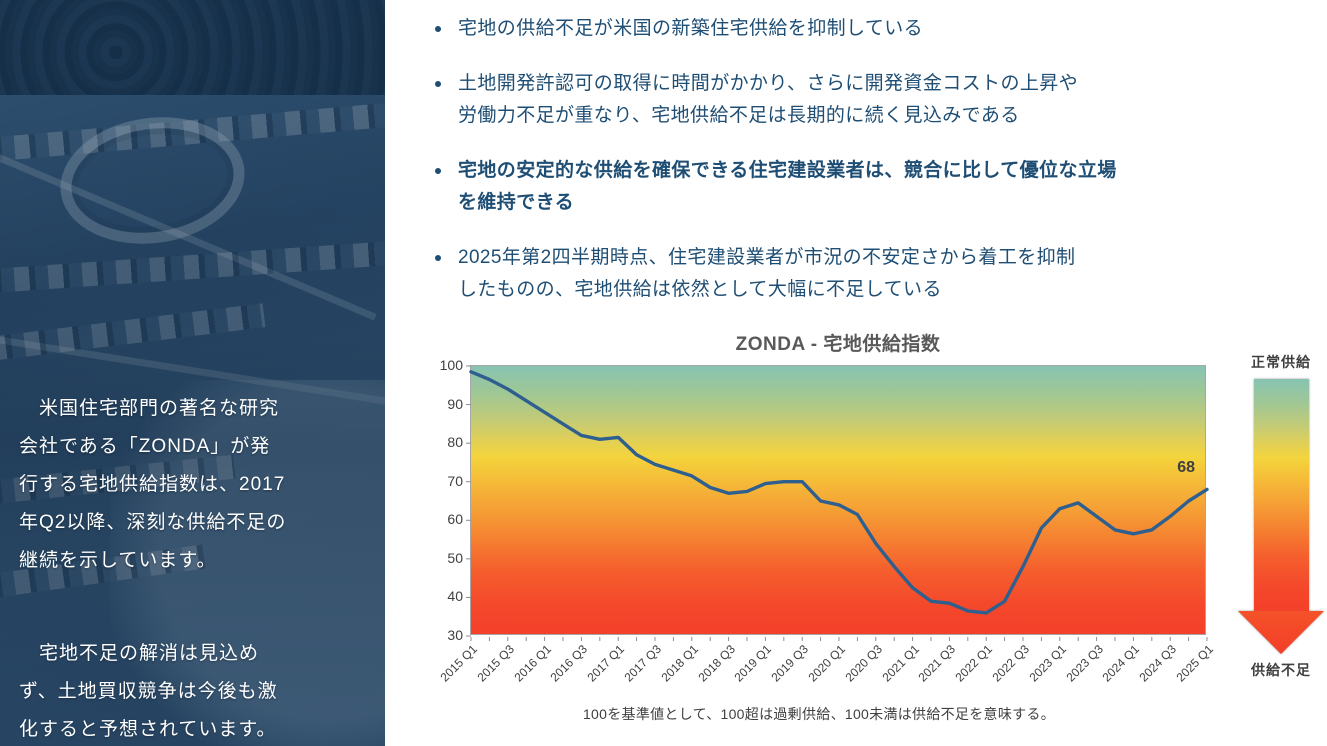  What do you see at coordinates (1194, 663) in the screenshot?
I see `x-axis-label: 2025 Q1` at bounding box center [1194, 663].